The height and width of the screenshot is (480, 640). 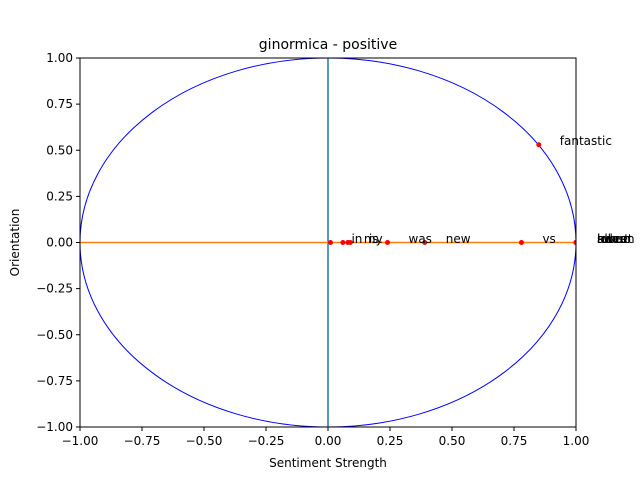 I want to click on y-tick-label: −0.75, so click(x=54, y=381).